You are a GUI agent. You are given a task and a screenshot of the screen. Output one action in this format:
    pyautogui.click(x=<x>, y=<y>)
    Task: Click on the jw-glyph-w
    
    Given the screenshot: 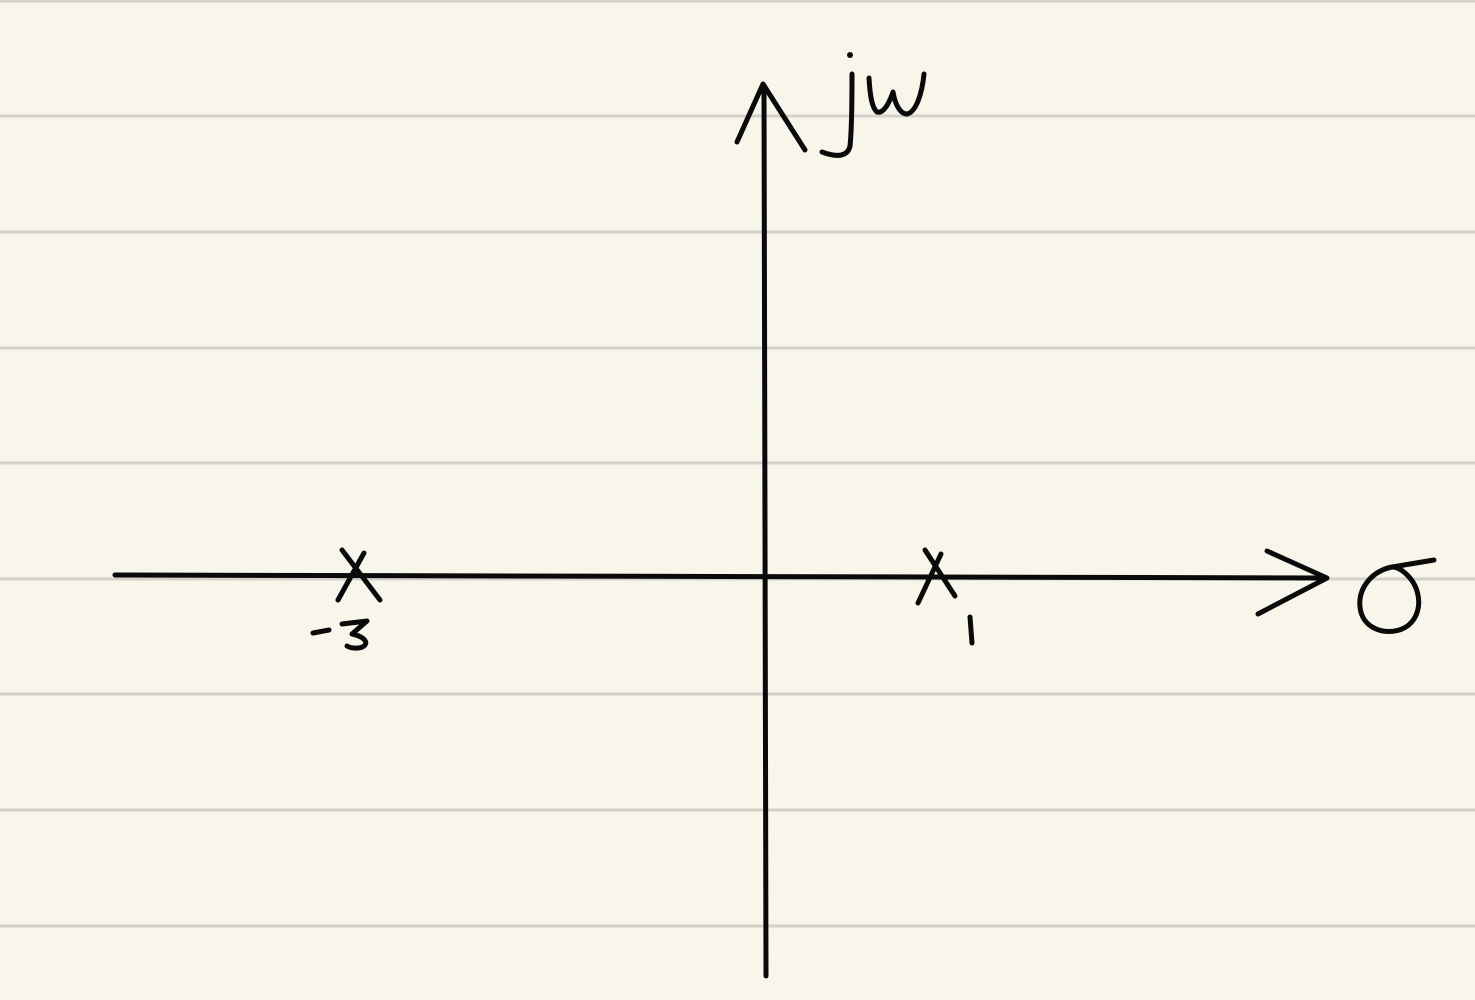 What is the action you would take?
    pyautogui.click(x=896, y=94)
    